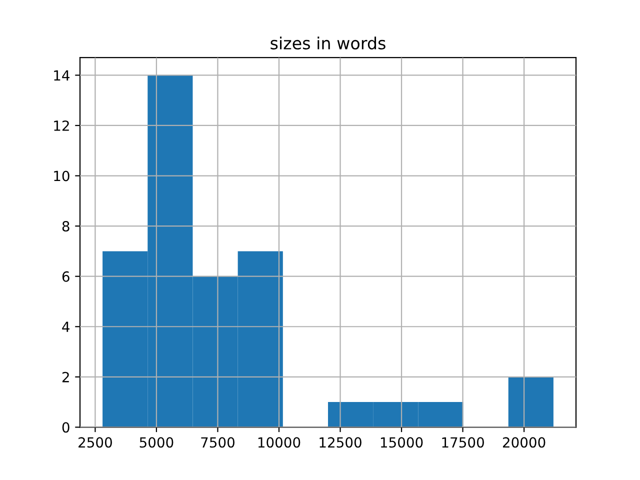  Describe the element at coordinates (463, 442) in the screenshot. I see `x-tick-label: 17500` at that location.